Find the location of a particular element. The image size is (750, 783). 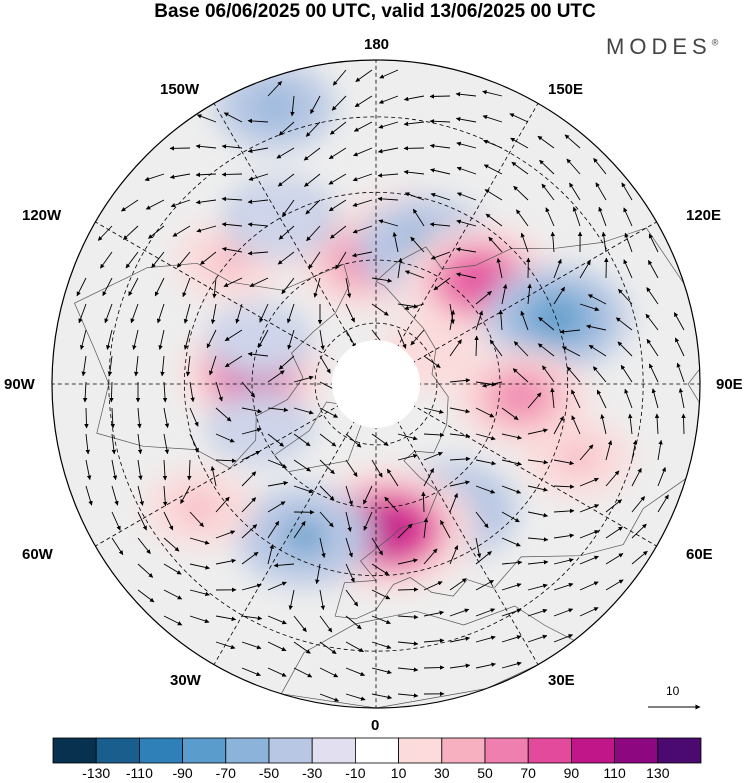

lon-label-30w: 30W is located at coordinates (185, 680).